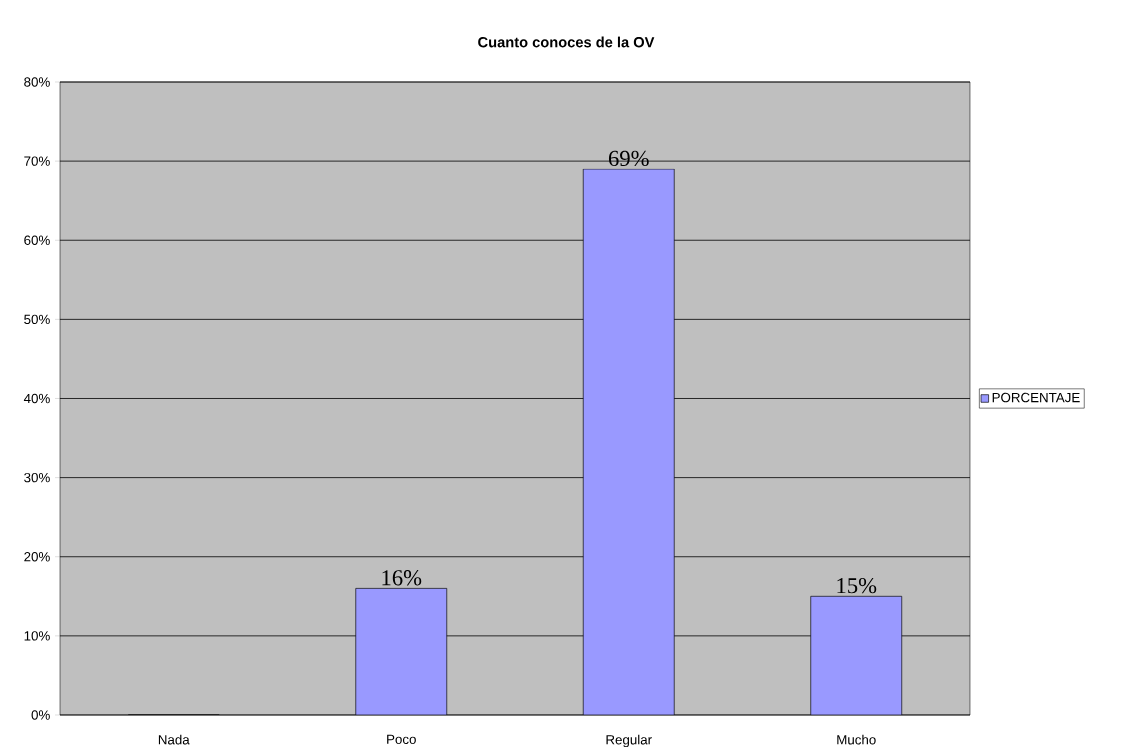 This screenshot has width=1133, height=753. Describe the element at coordinates (857, 585) in the screenshot. I see `text: 15%` at that location.